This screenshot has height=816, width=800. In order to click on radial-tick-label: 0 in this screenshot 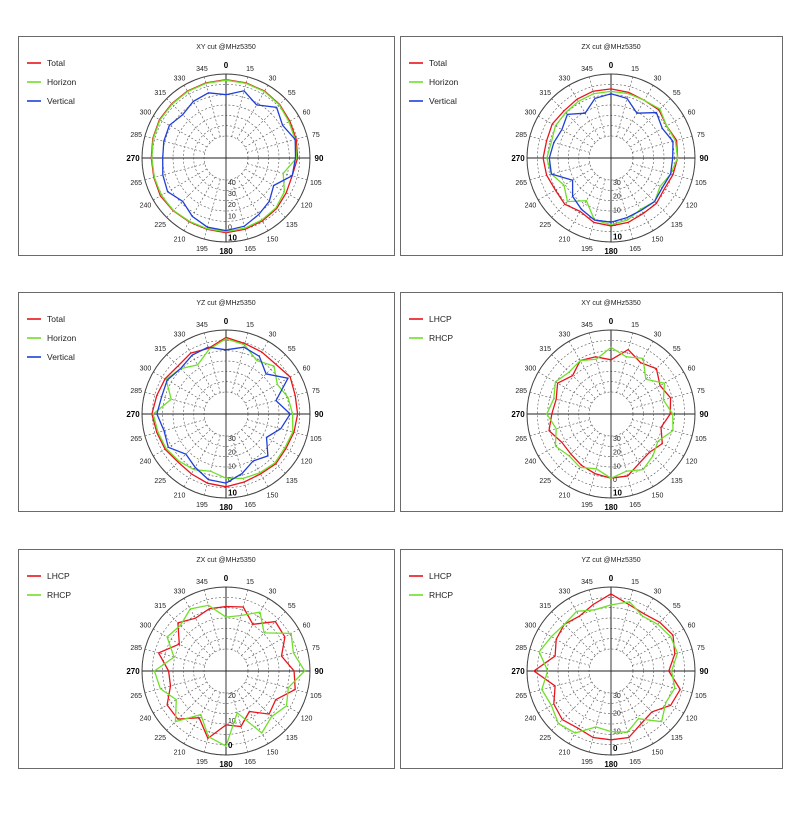, I will do `click(230, 227)`.